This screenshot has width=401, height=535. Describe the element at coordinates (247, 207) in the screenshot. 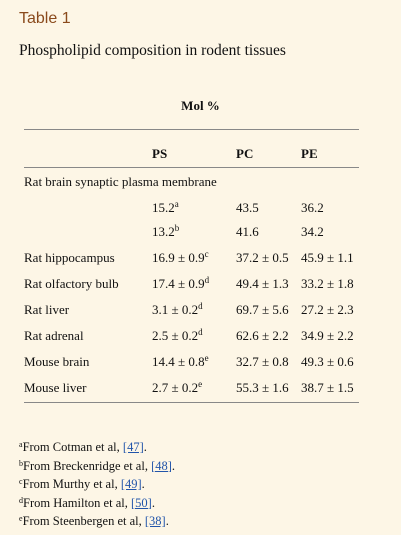

I see `pc-value: 43.5` at that location.